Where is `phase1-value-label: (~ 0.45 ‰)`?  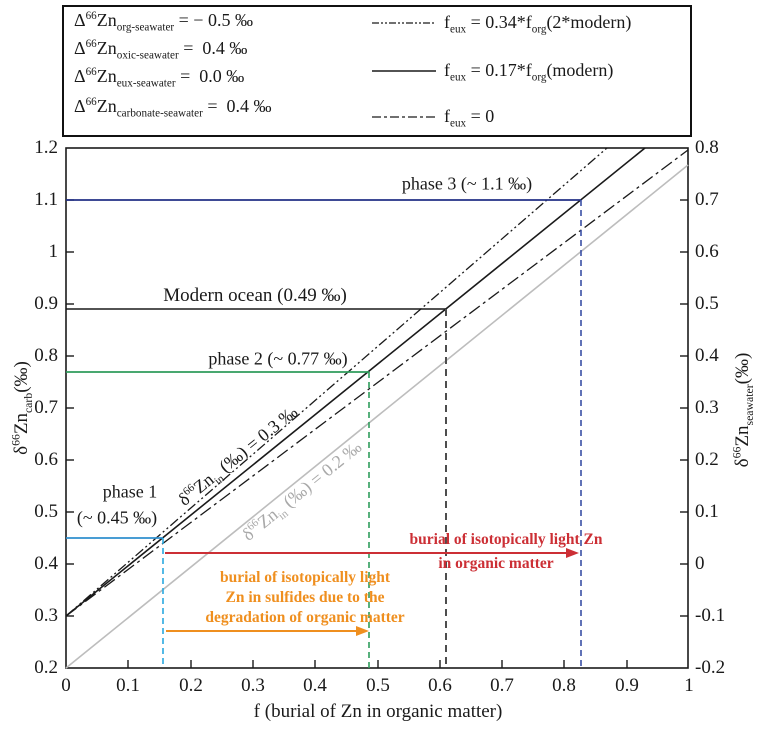
phase1-value-label: (~ 0.45 ‰) is located at coordinates (117, 517).